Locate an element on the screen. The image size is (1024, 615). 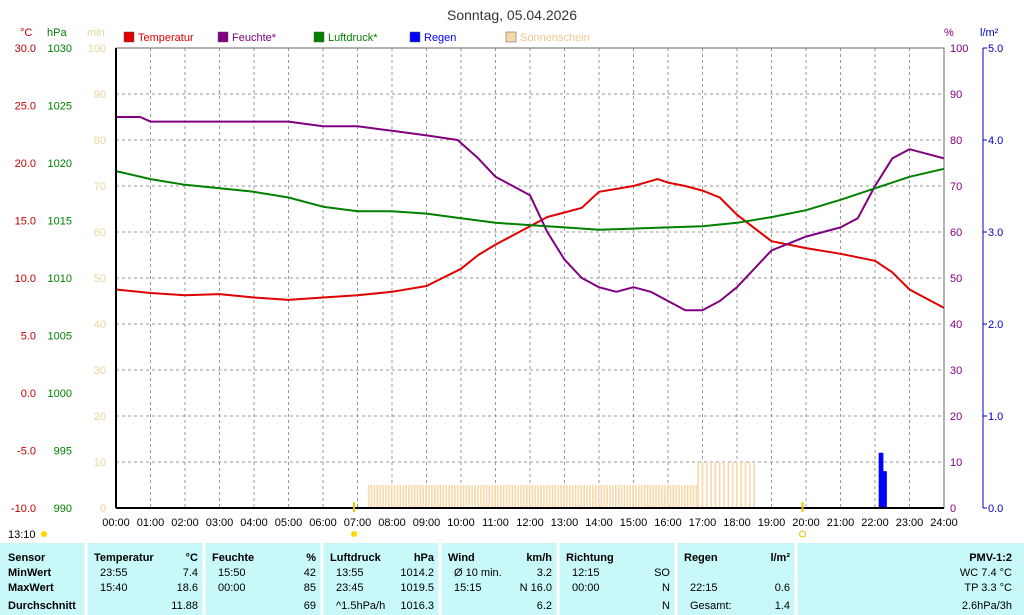
x-tick-label: 19:00 is located at coordinates (772, 523).